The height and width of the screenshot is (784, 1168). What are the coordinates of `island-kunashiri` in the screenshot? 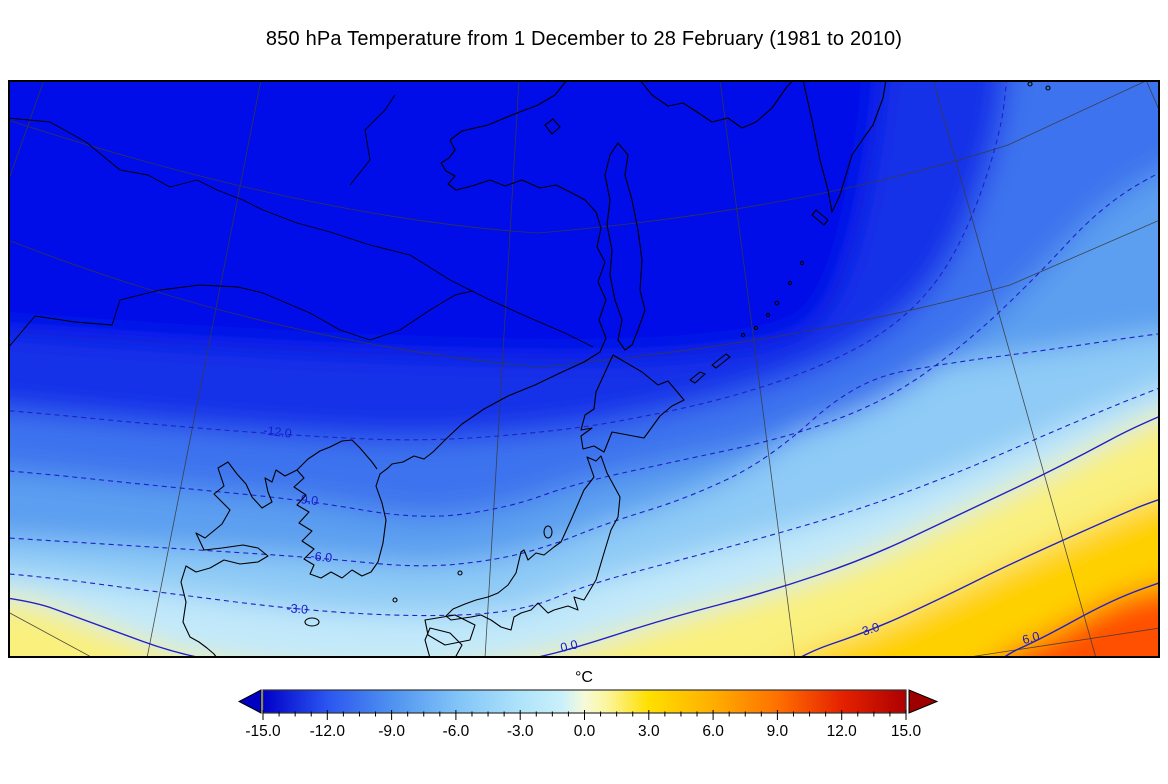 It's located at (697, 377).